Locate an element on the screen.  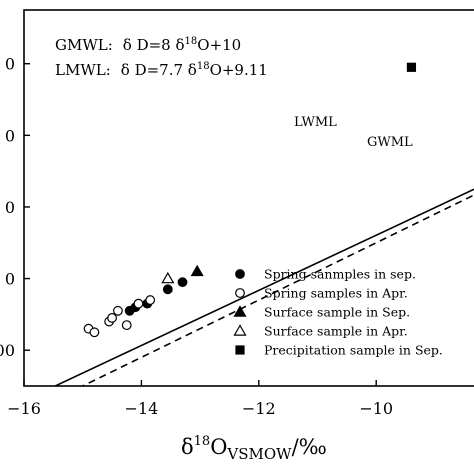
legend-label: Surface sample in Sep. is located at coordinates (337, 312).